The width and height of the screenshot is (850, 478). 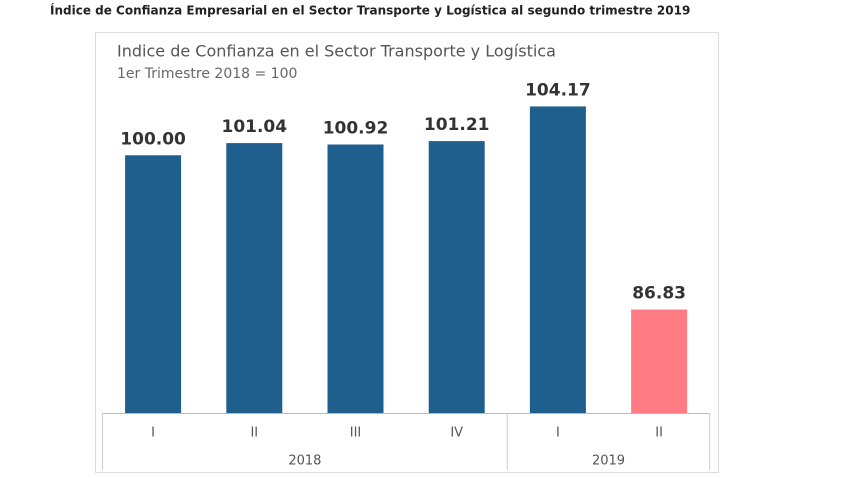 What do you see at coordinates (254, 127) in the screenshot?
I see `value-label: 101.04` at bounding box center [254, 127].